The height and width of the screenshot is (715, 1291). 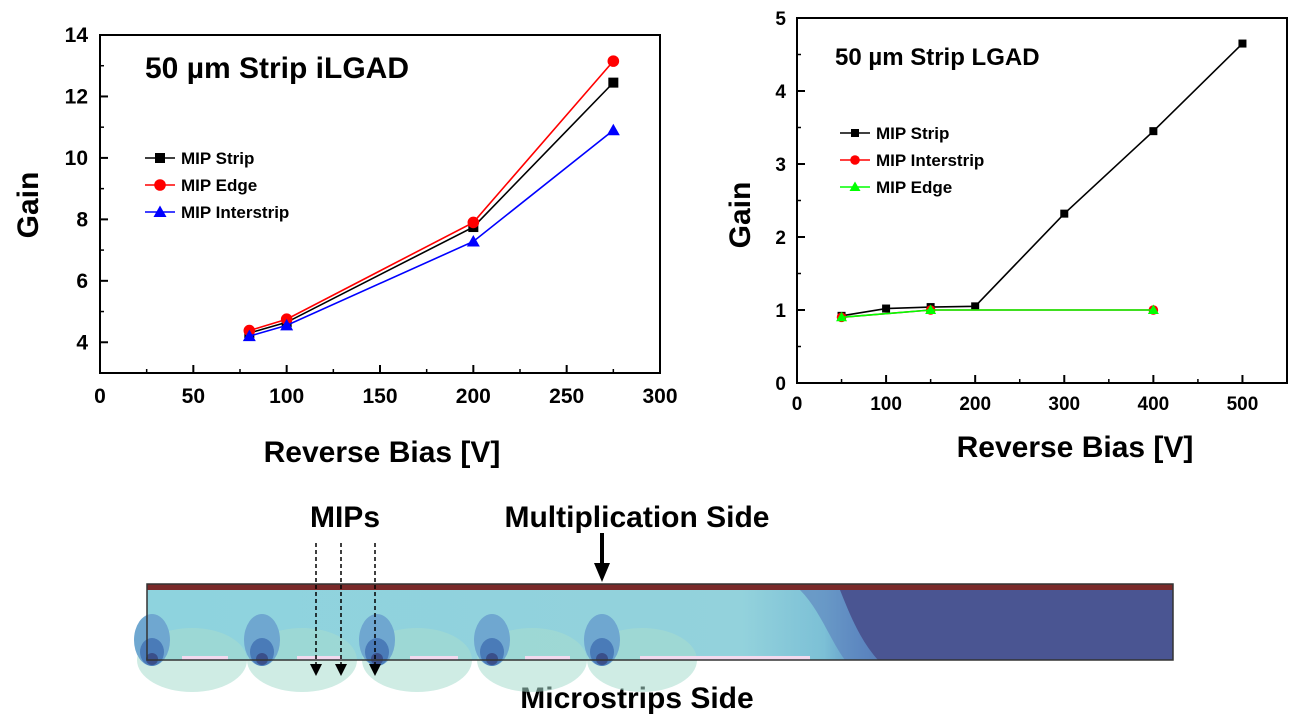 I want to click on y-ticks: 0 1 2 3 4 5, so click(x=790, y=202).